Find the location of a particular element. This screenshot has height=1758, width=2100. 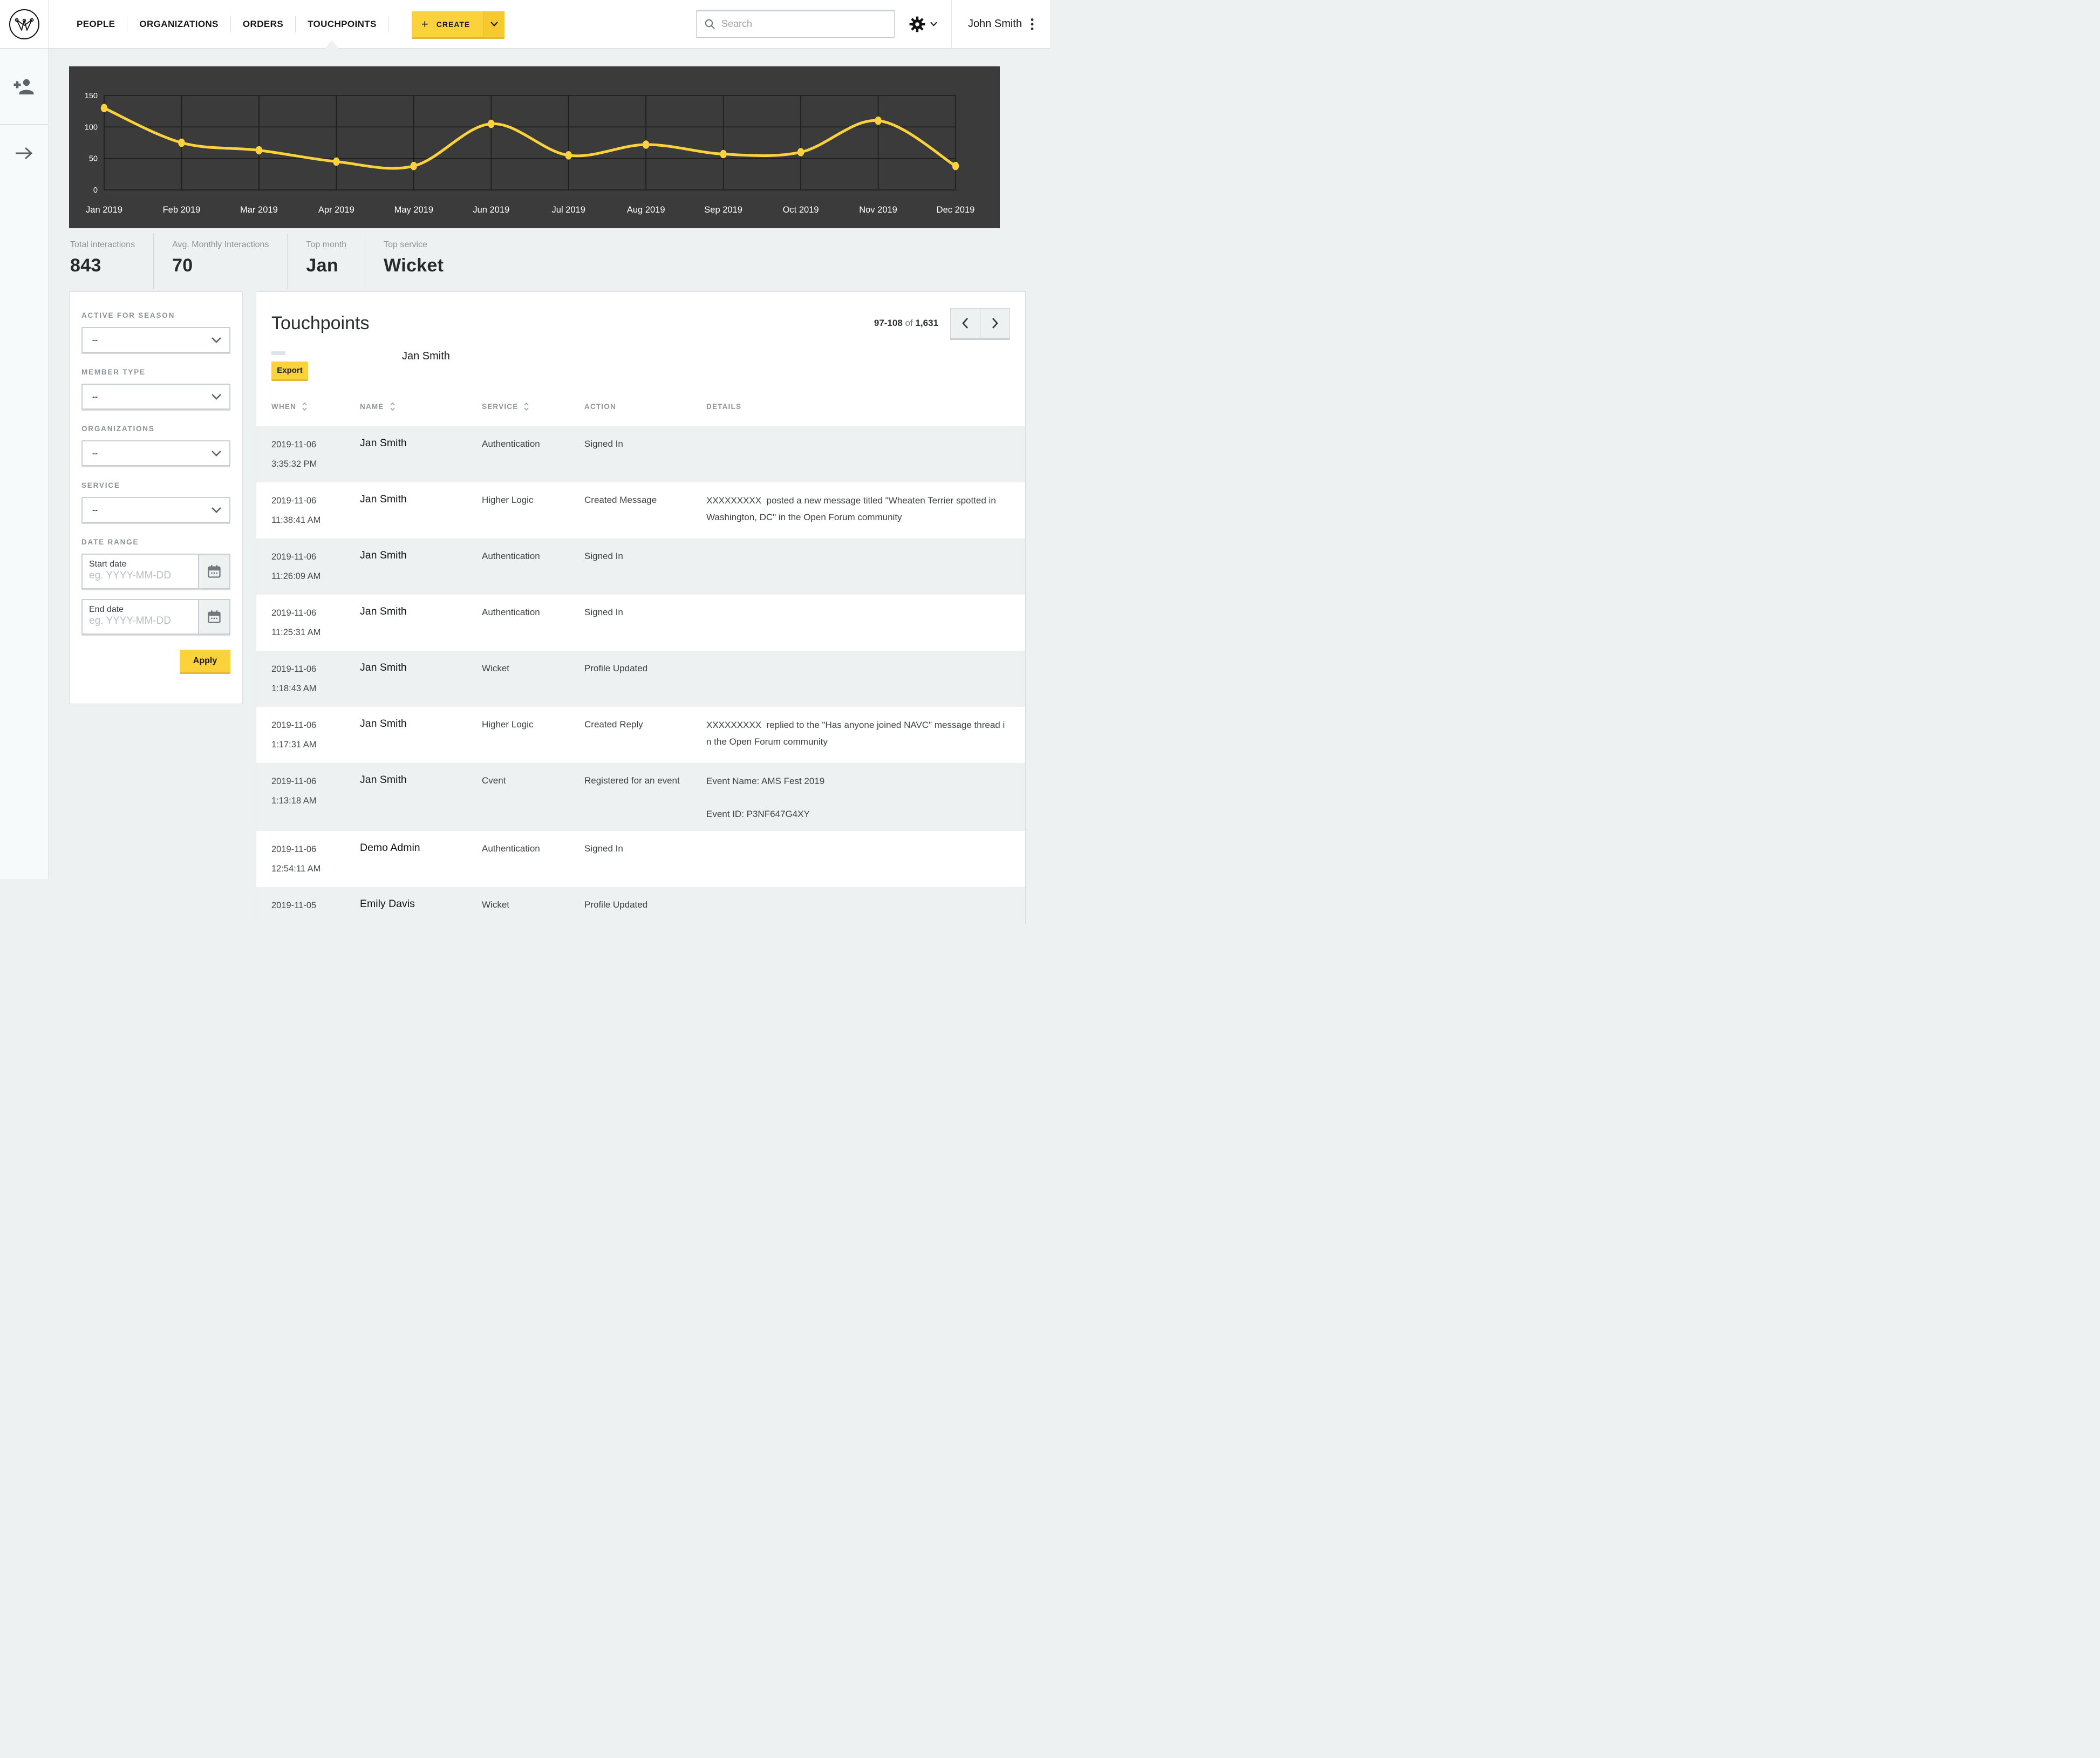

end-date-calendar-button is located at coordinates (213, 616).